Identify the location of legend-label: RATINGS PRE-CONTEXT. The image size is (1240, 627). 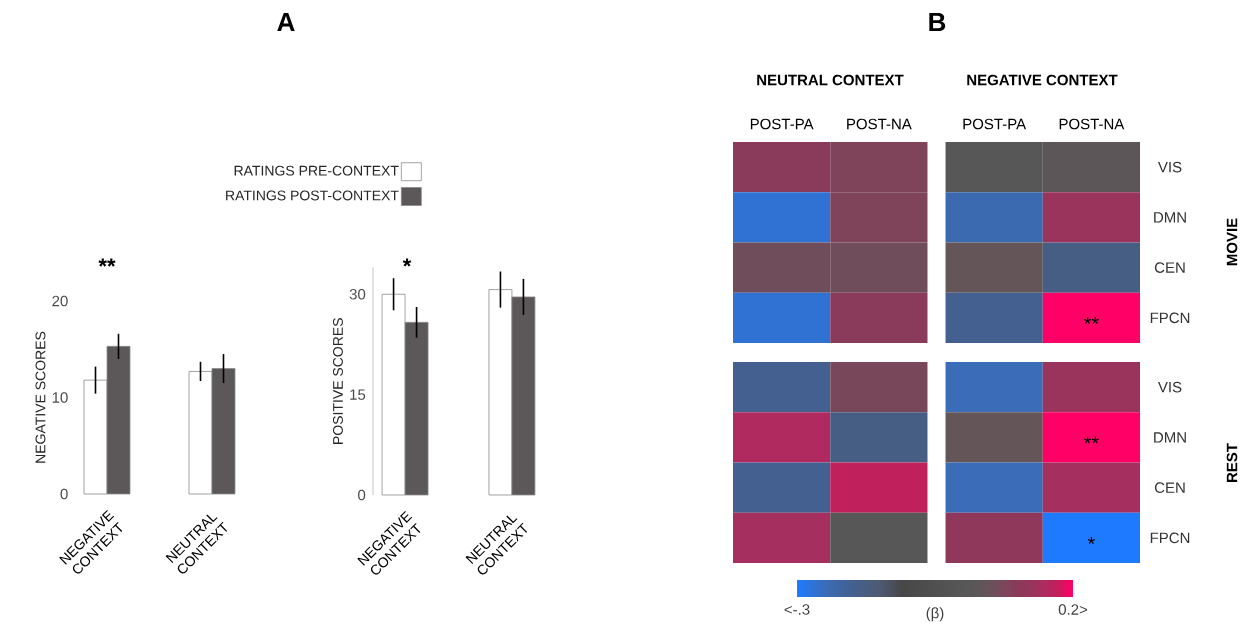
(316, 170).